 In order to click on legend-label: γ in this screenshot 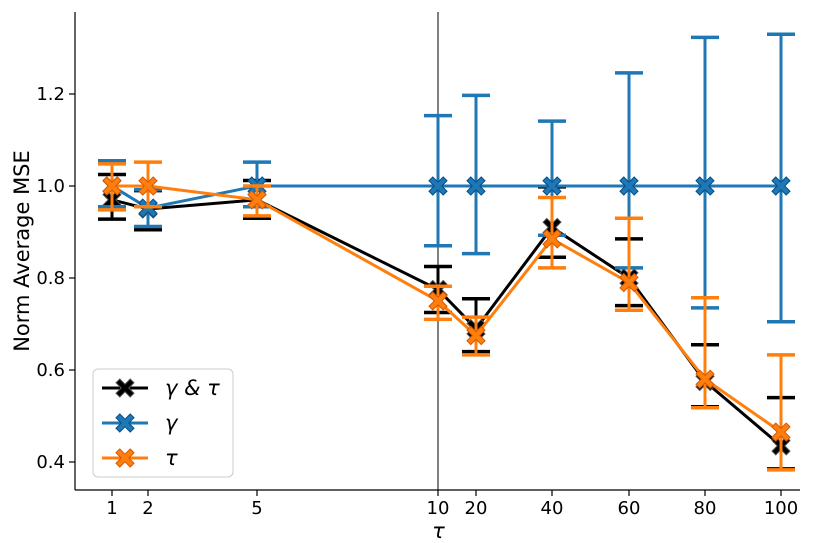, I will do `click(172, 423)`.